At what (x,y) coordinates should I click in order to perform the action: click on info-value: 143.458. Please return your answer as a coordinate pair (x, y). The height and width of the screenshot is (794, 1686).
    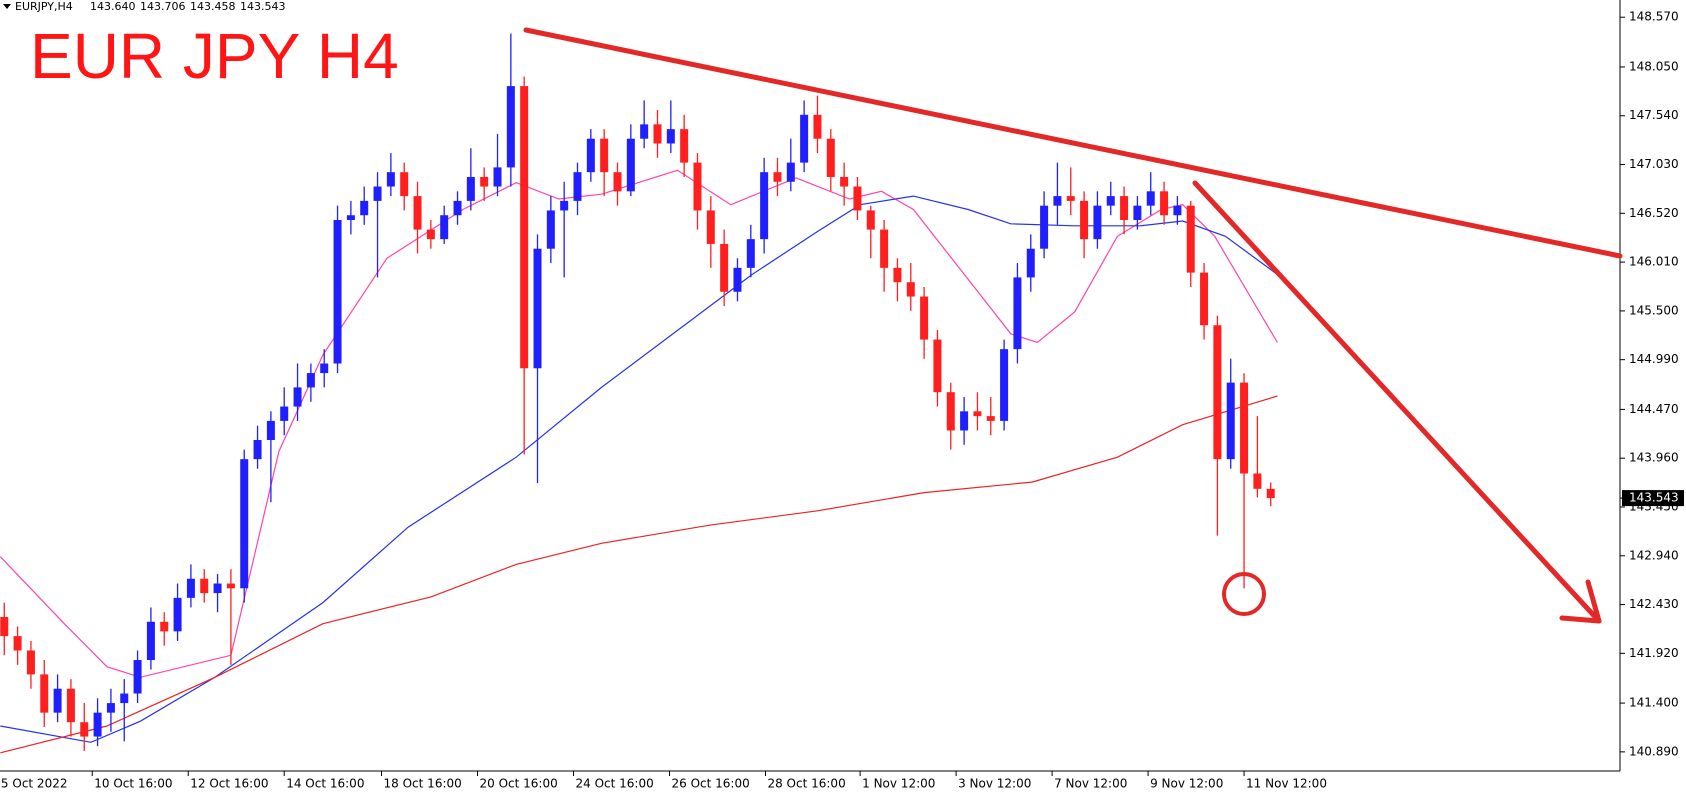
    Looking at the image, I should click on (213, 6).